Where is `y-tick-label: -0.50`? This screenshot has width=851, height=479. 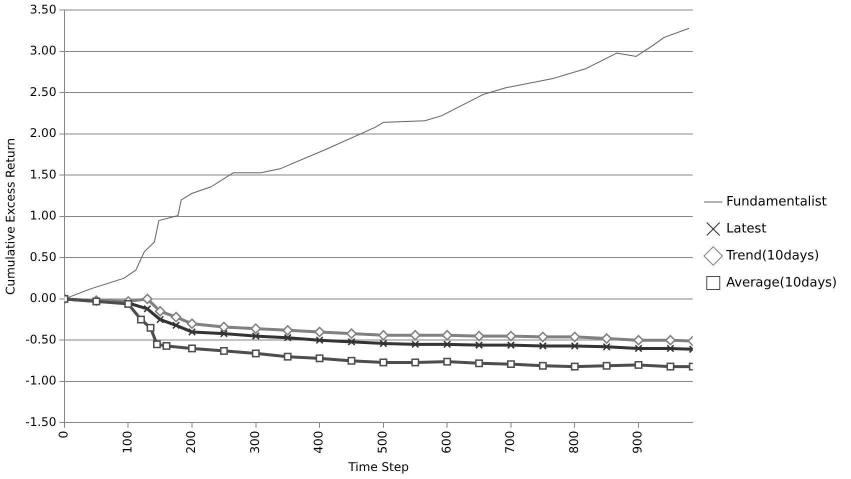
y-tick-label: -0.50 is located at coordinates (40, 339).